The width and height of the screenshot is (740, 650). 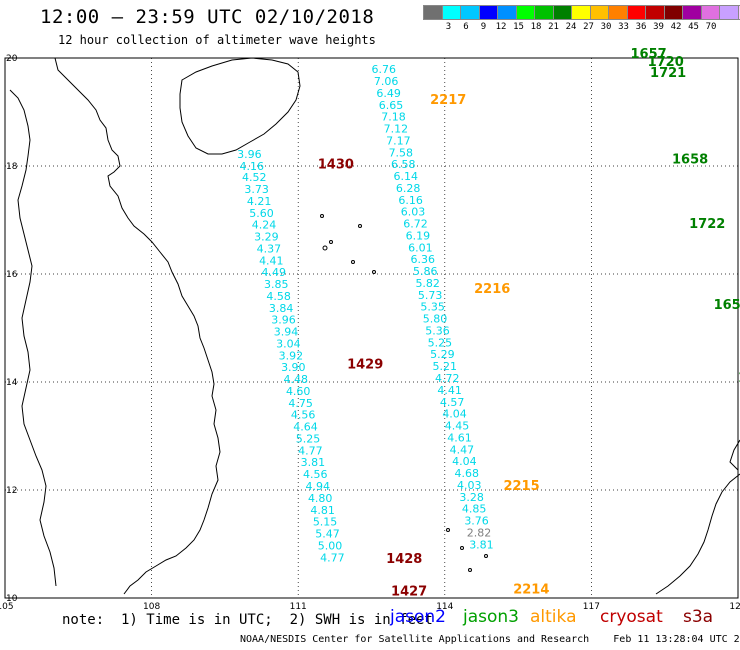 What do you see at coordinates (261, 213) in the screenshot?
I see `swh-value: 5.60` at bounding box center [261, 213].